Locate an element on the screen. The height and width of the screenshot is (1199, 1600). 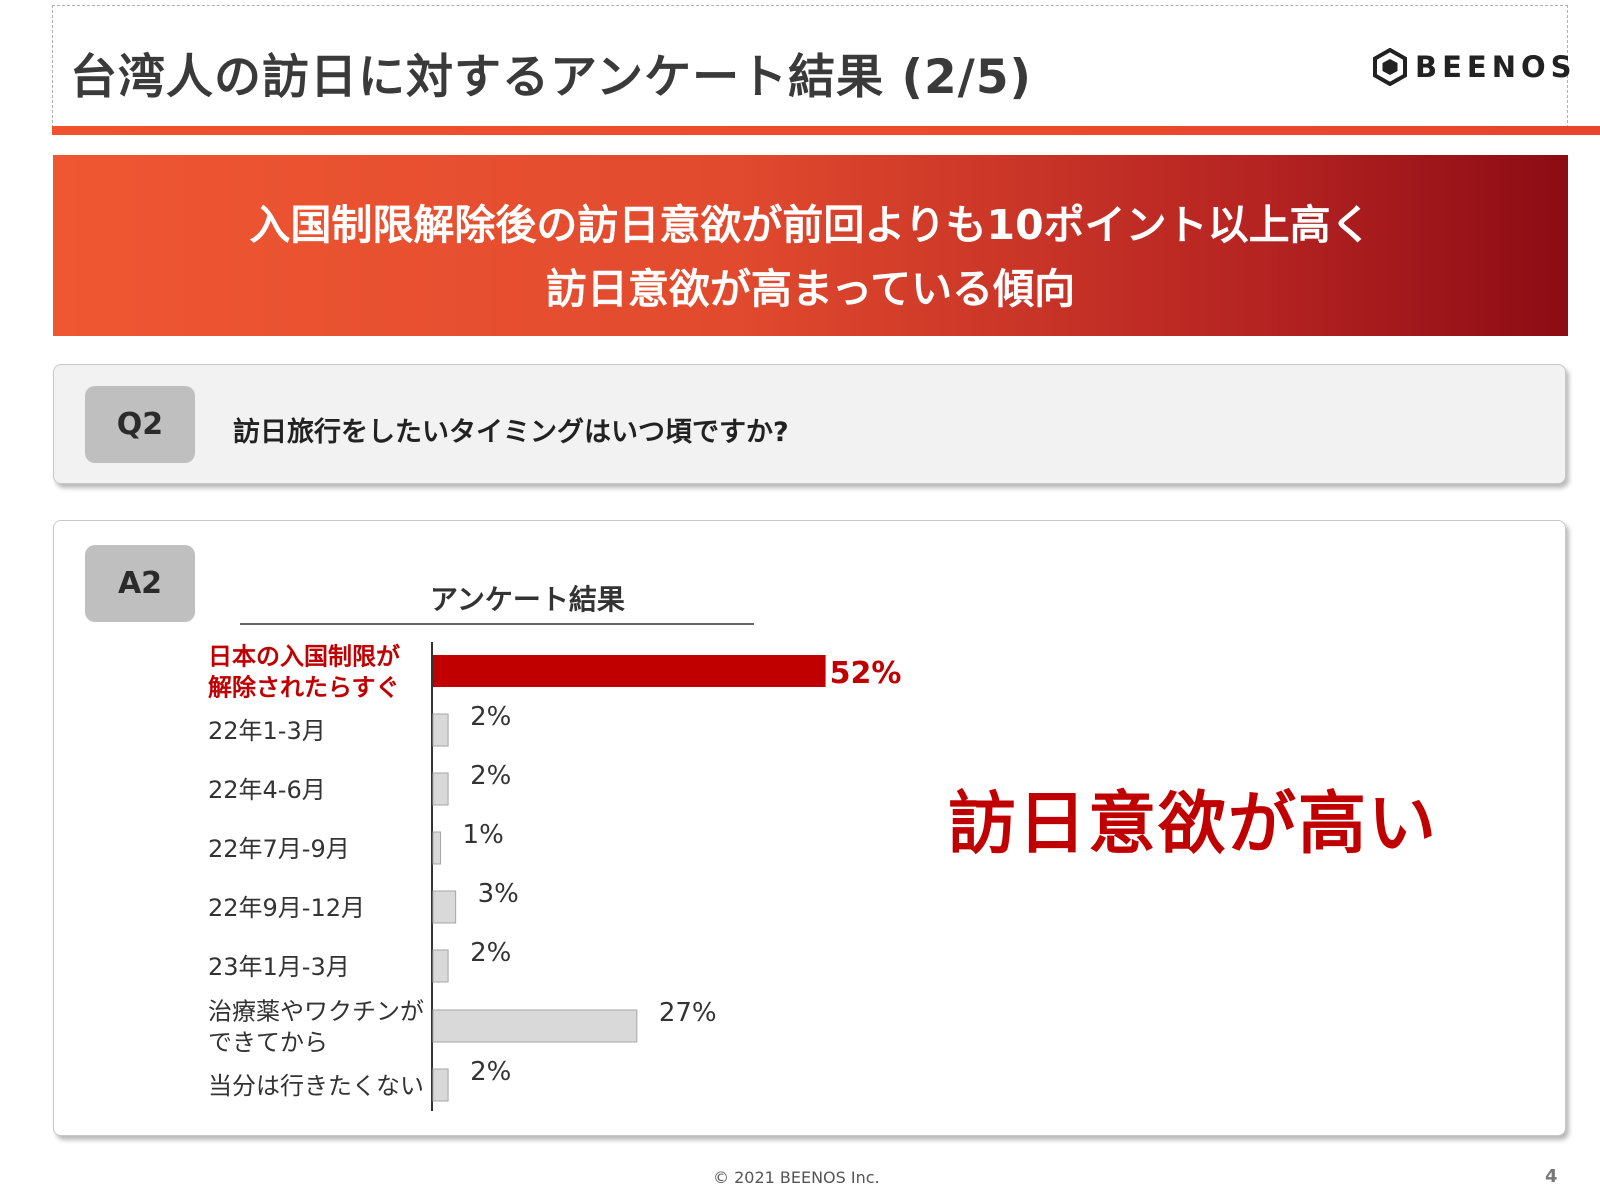
category-label-0-1: 解除されたらすぐ is located at coordinates (304, 688).